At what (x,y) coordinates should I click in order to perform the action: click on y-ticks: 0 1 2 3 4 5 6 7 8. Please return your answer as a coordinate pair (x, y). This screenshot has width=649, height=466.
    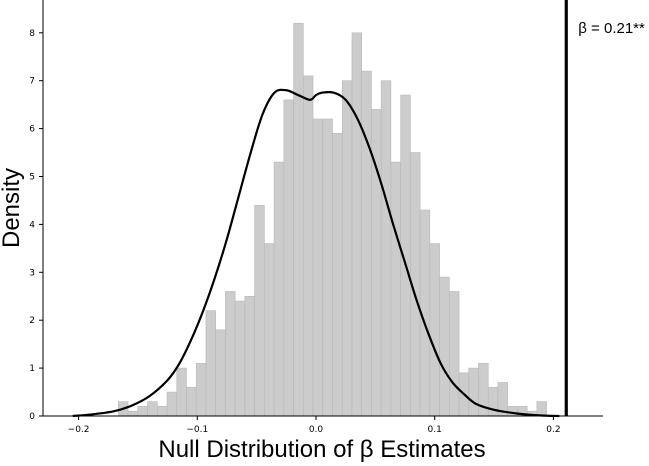
    Looking at the image, I should click on (36, 225).